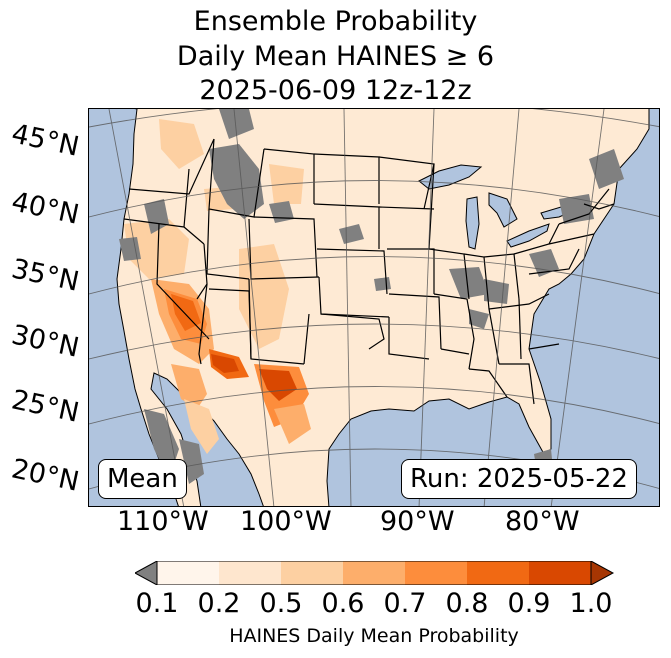 The height and width of the screenshot is (658, 671). Describe the element at coordinates (45, 275) in the screenshot. I see `lat-label-35: 35°N` at that location.